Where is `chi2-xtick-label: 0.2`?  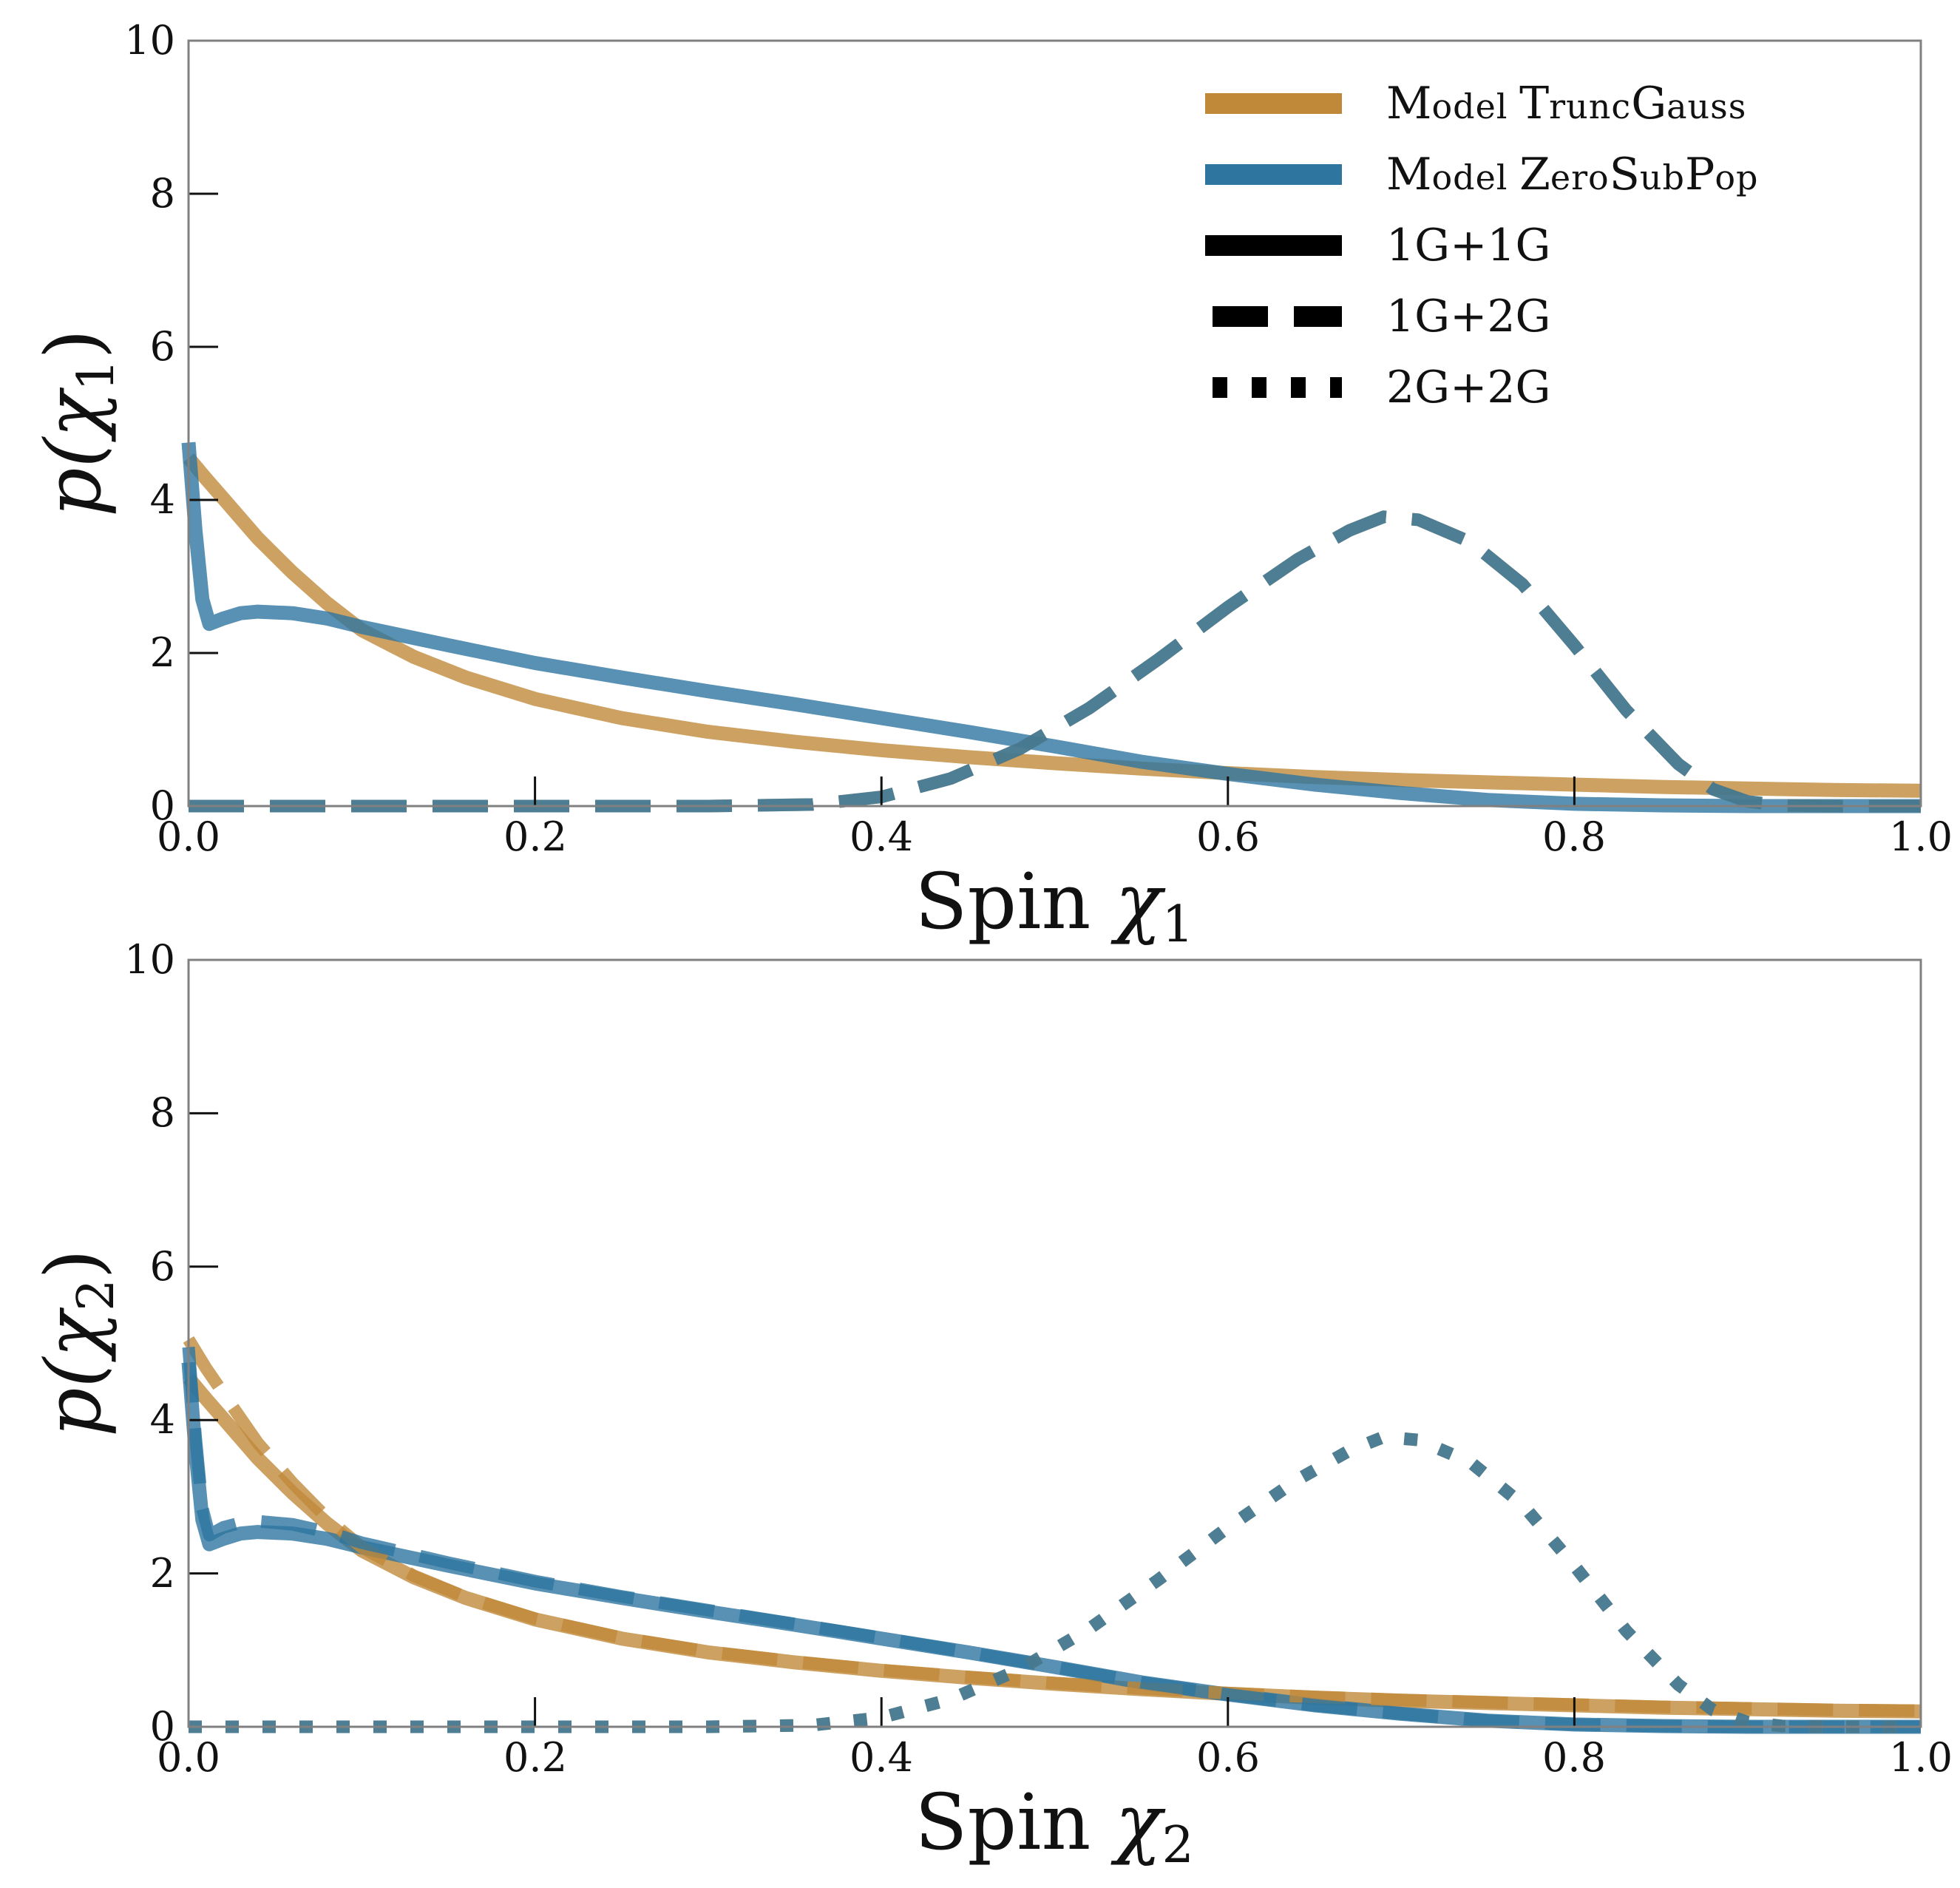
chi2-xtick-label: 0.2 is located at coordinates (535, 1757).